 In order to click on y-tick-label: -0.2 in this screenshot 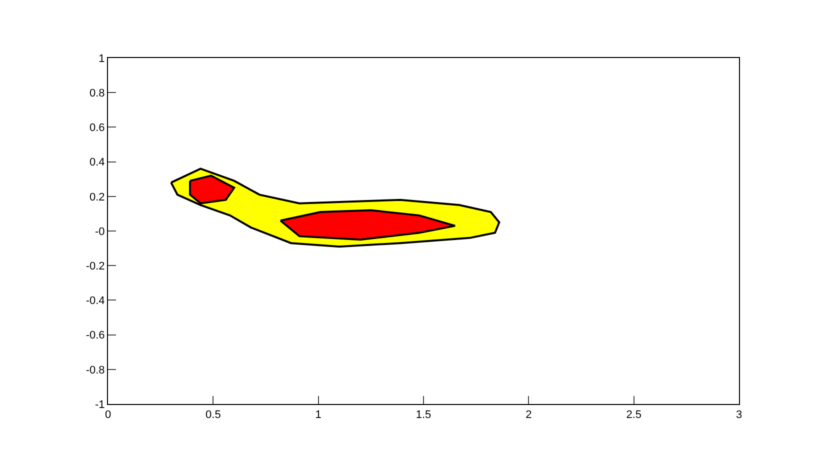, I will do `click(95, 266)`.